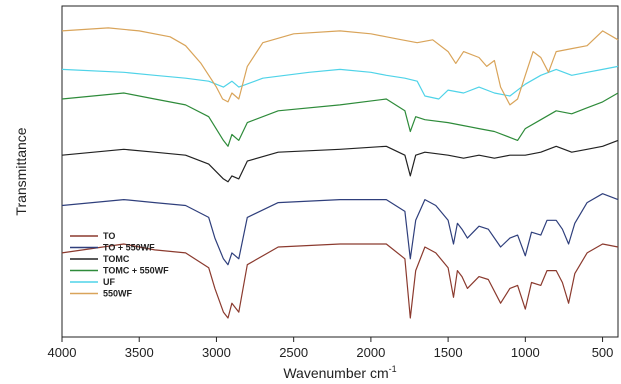 The height and width of the screenshot is (384, 621). I want to click on legend-label-1: TO + 550WF, so click(129, 248).